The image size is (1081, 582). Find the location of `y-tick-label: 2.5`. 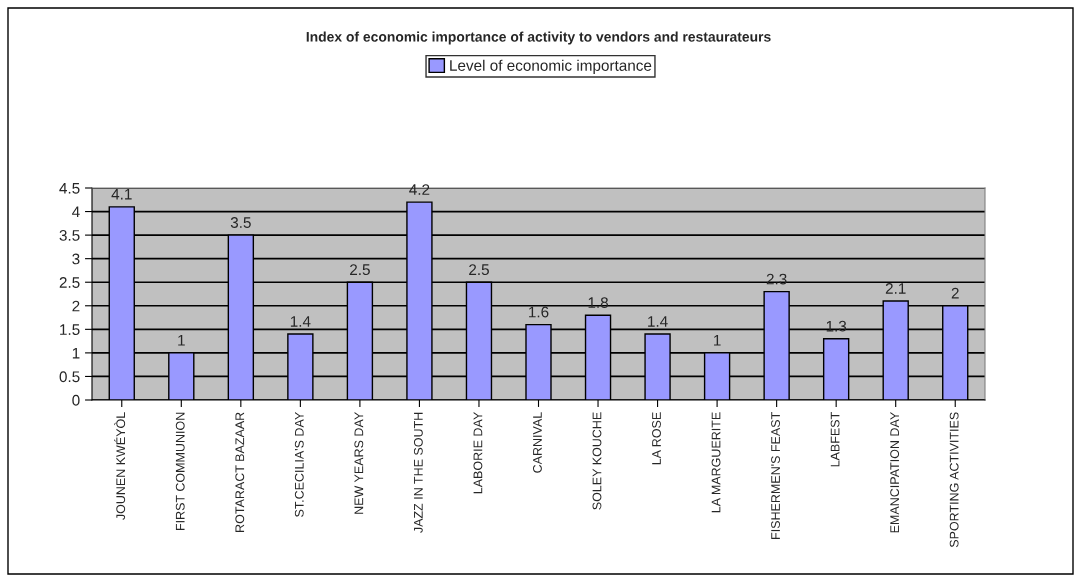

y-tick-label: 2.5 is located at coordinates (69, 282).